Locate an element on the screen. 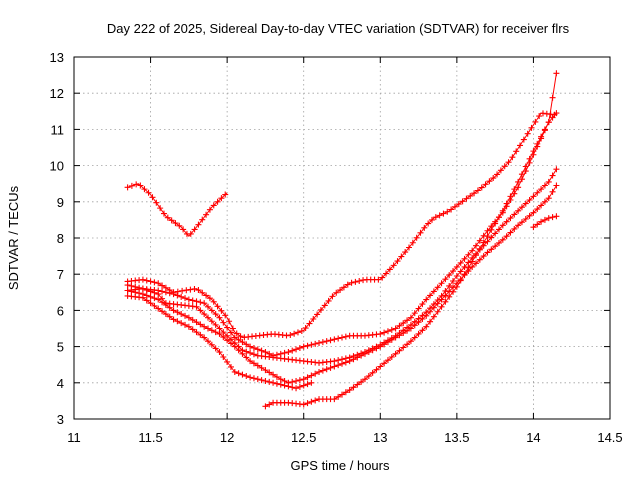 Image resolution: width=640 pixels, height=480 pixels. x-tick-label: 12 is located at coordinates (227, 437).